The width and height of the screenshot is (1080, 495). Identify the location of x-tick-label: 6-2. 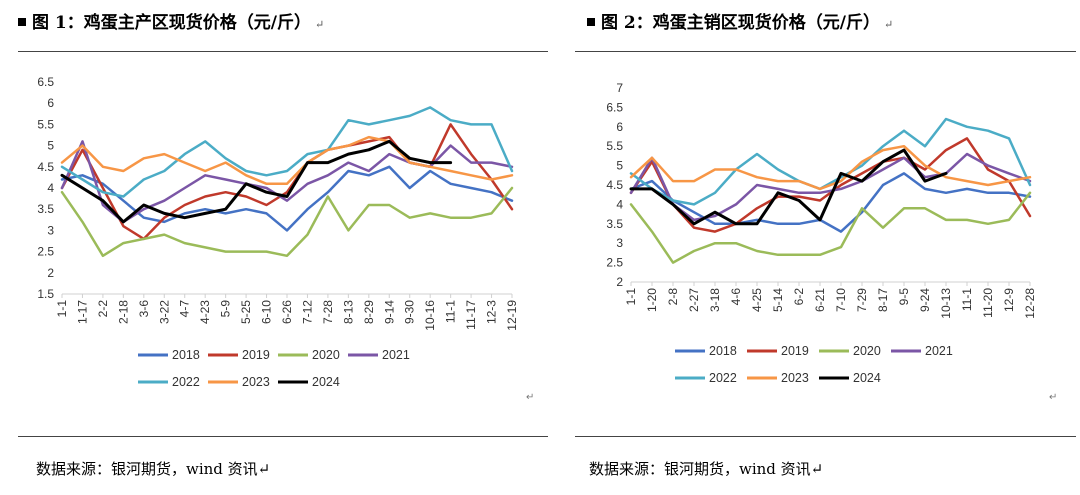
(799, 297).